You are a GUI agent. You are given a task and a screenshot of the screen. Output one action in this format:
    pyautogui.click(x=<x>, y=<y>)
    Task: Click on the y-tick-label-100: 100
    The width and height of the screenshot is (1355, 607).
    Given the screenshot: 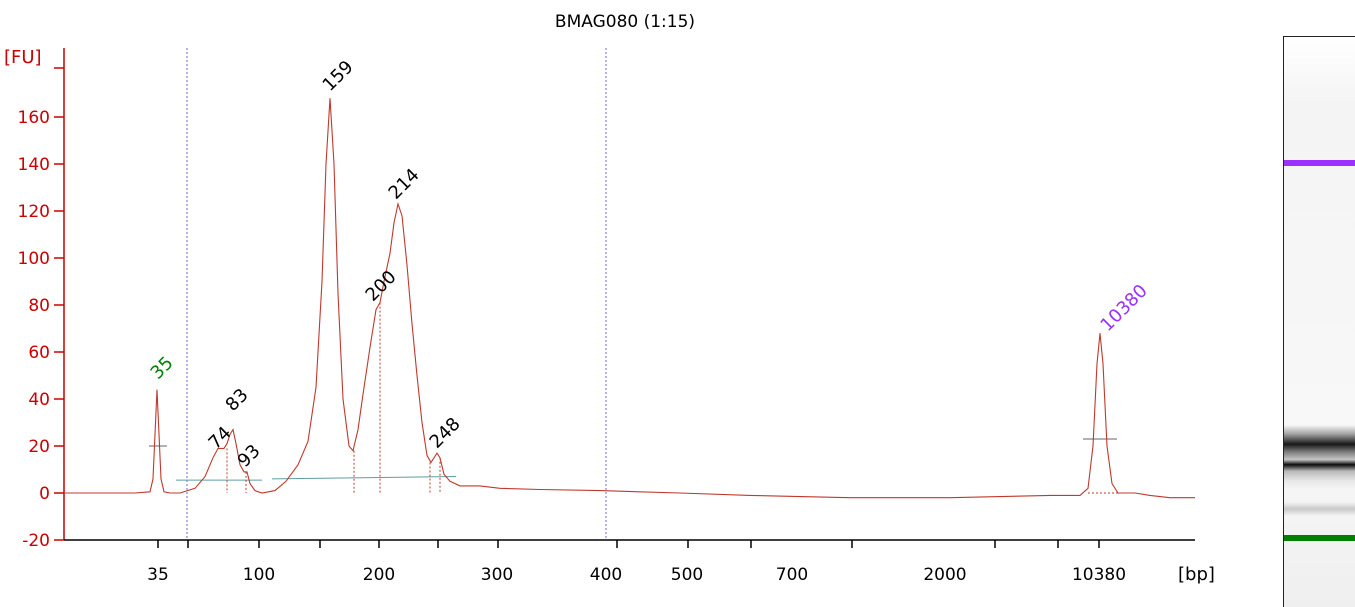 What is the action you would take?
    pyautogui.click(x=34, y=259)
    